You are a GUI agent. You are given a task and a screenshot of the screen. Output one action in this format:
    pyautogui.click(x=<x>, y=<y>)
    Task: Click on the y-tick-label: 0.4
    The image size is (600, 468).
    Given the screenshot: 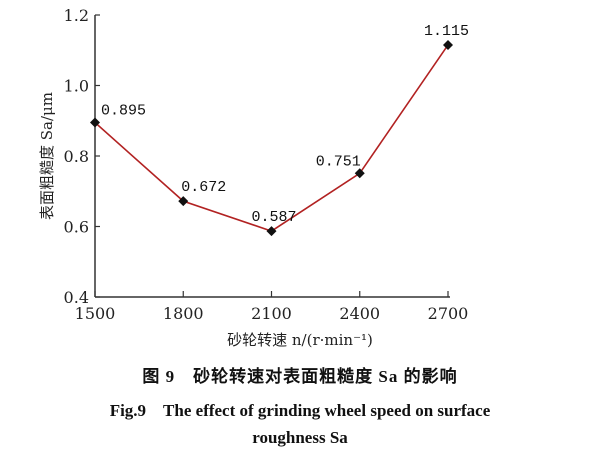 What is the action you would take?
    pyautogui.click(x=76, y=297)
    